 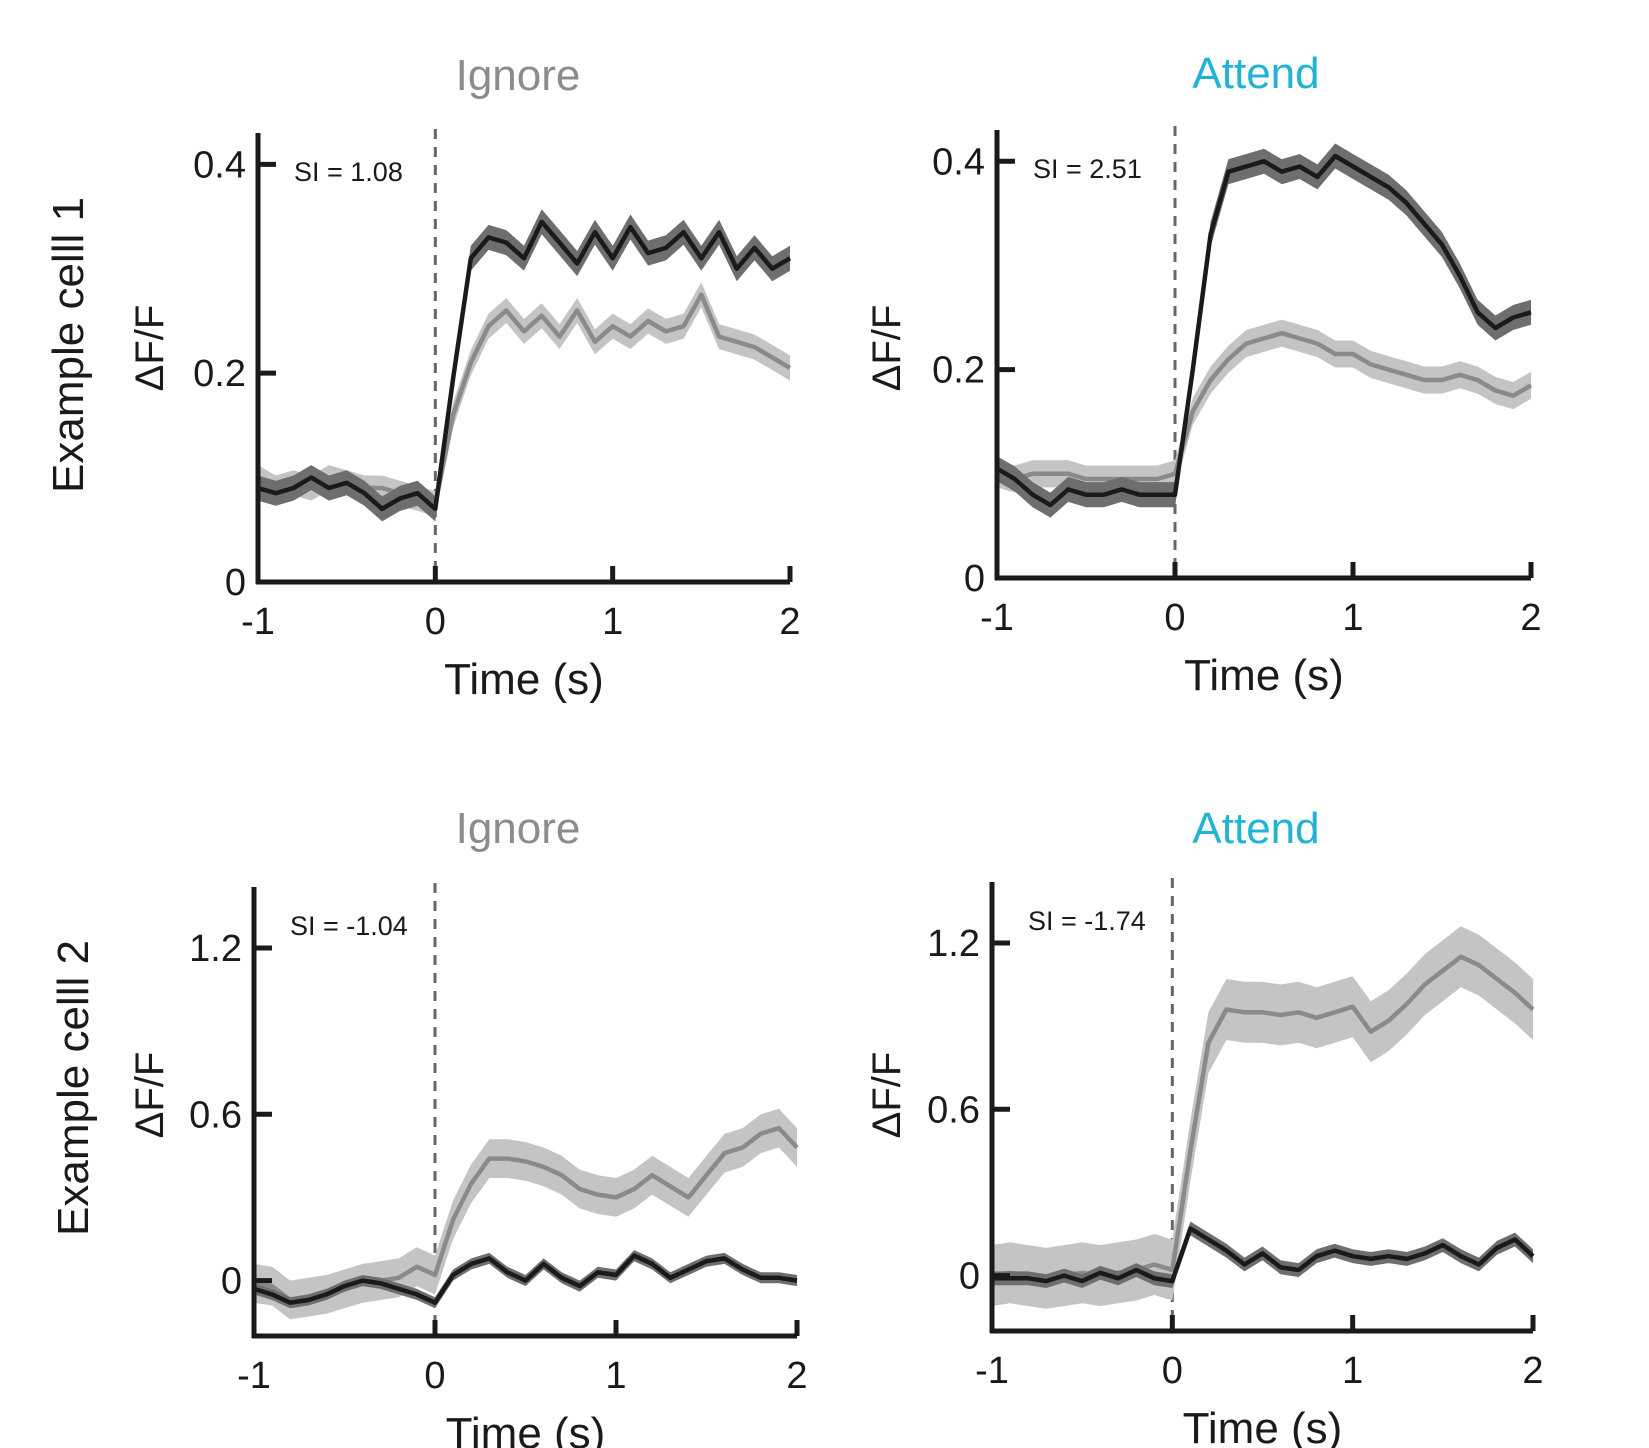 What do you see at coordinates (68, 345) in the screenshot?
I see `row-label-cell-1: Example celll 1` at bounding box center [68, 345].